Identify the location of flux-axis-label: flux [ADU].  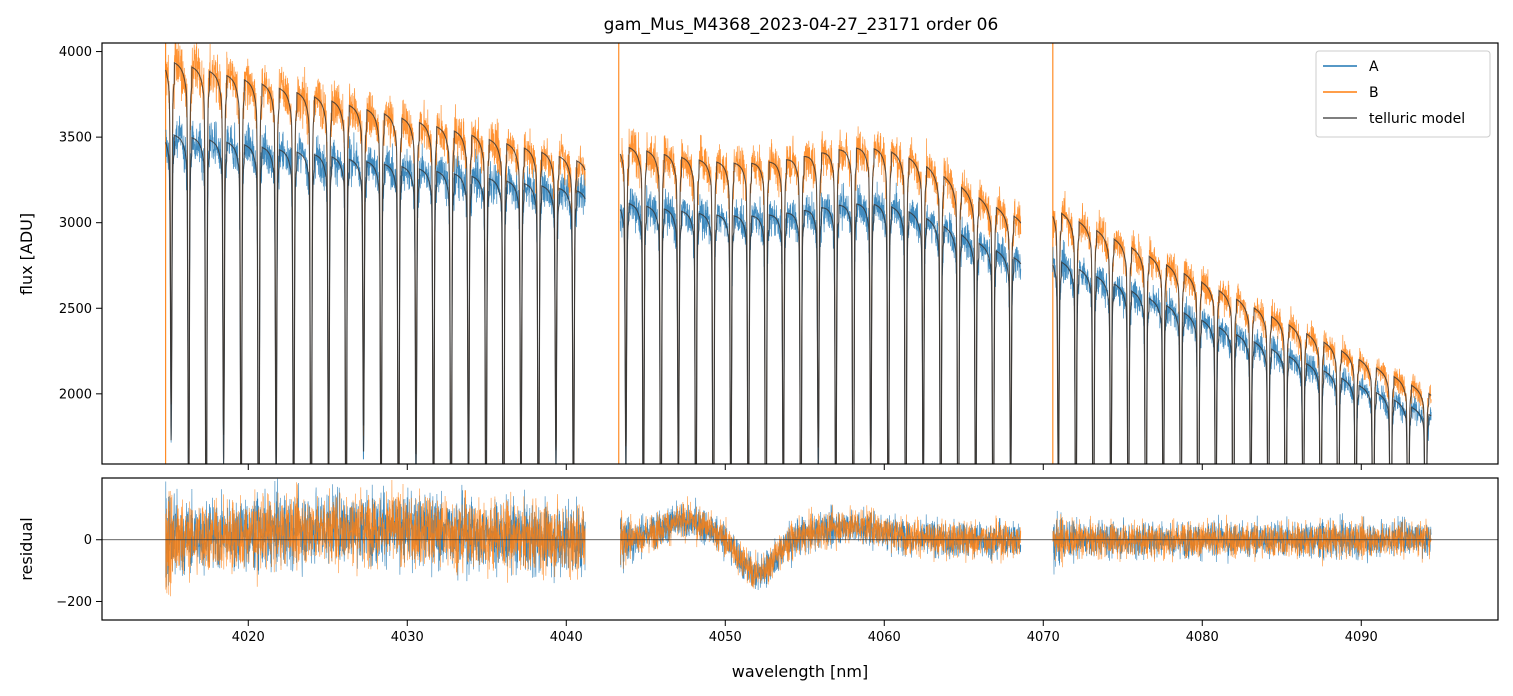
(26, 254).